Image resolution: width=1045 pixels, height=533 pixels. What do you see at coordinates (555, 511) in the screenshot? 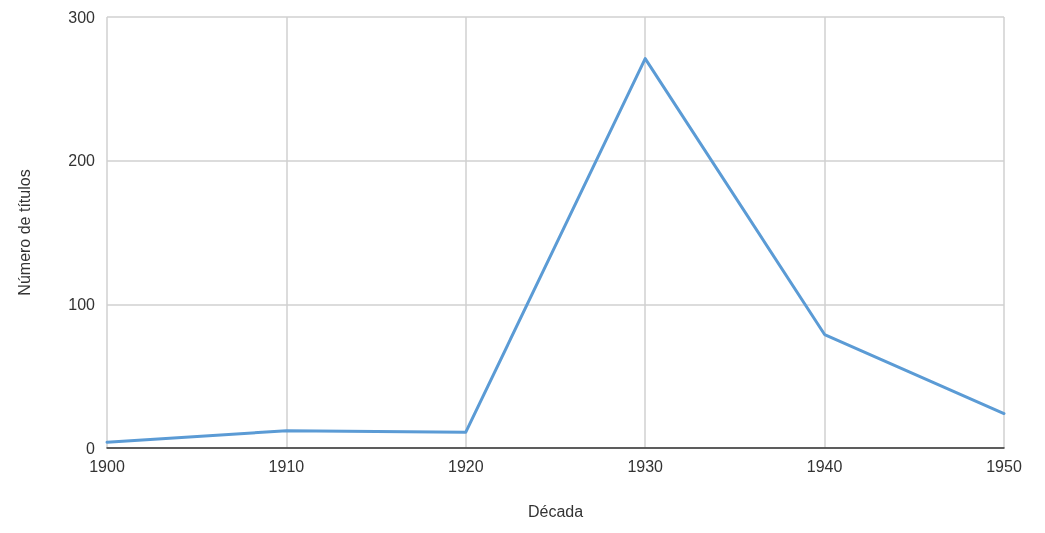
I see `x-axis-title: Década` at bounding box center [555, 511].